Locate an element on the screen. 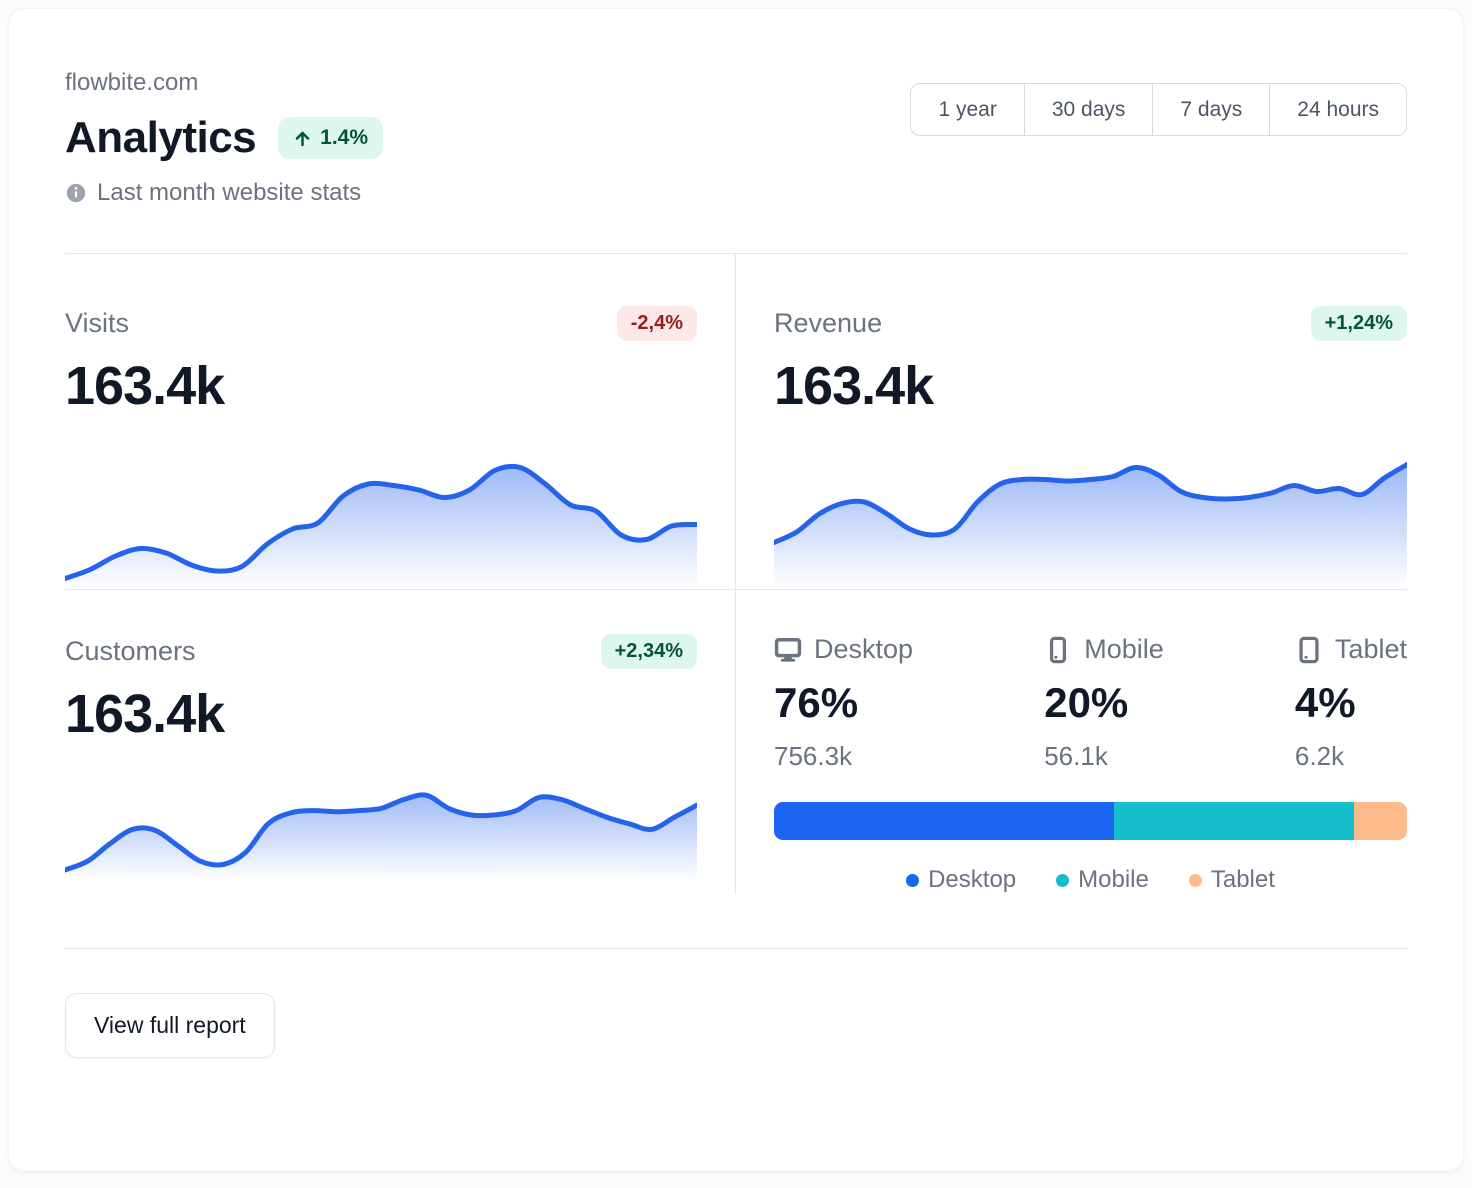 The image size is (1472, 1188). legend-dot-tablet is located at coordinates (1195, 880).